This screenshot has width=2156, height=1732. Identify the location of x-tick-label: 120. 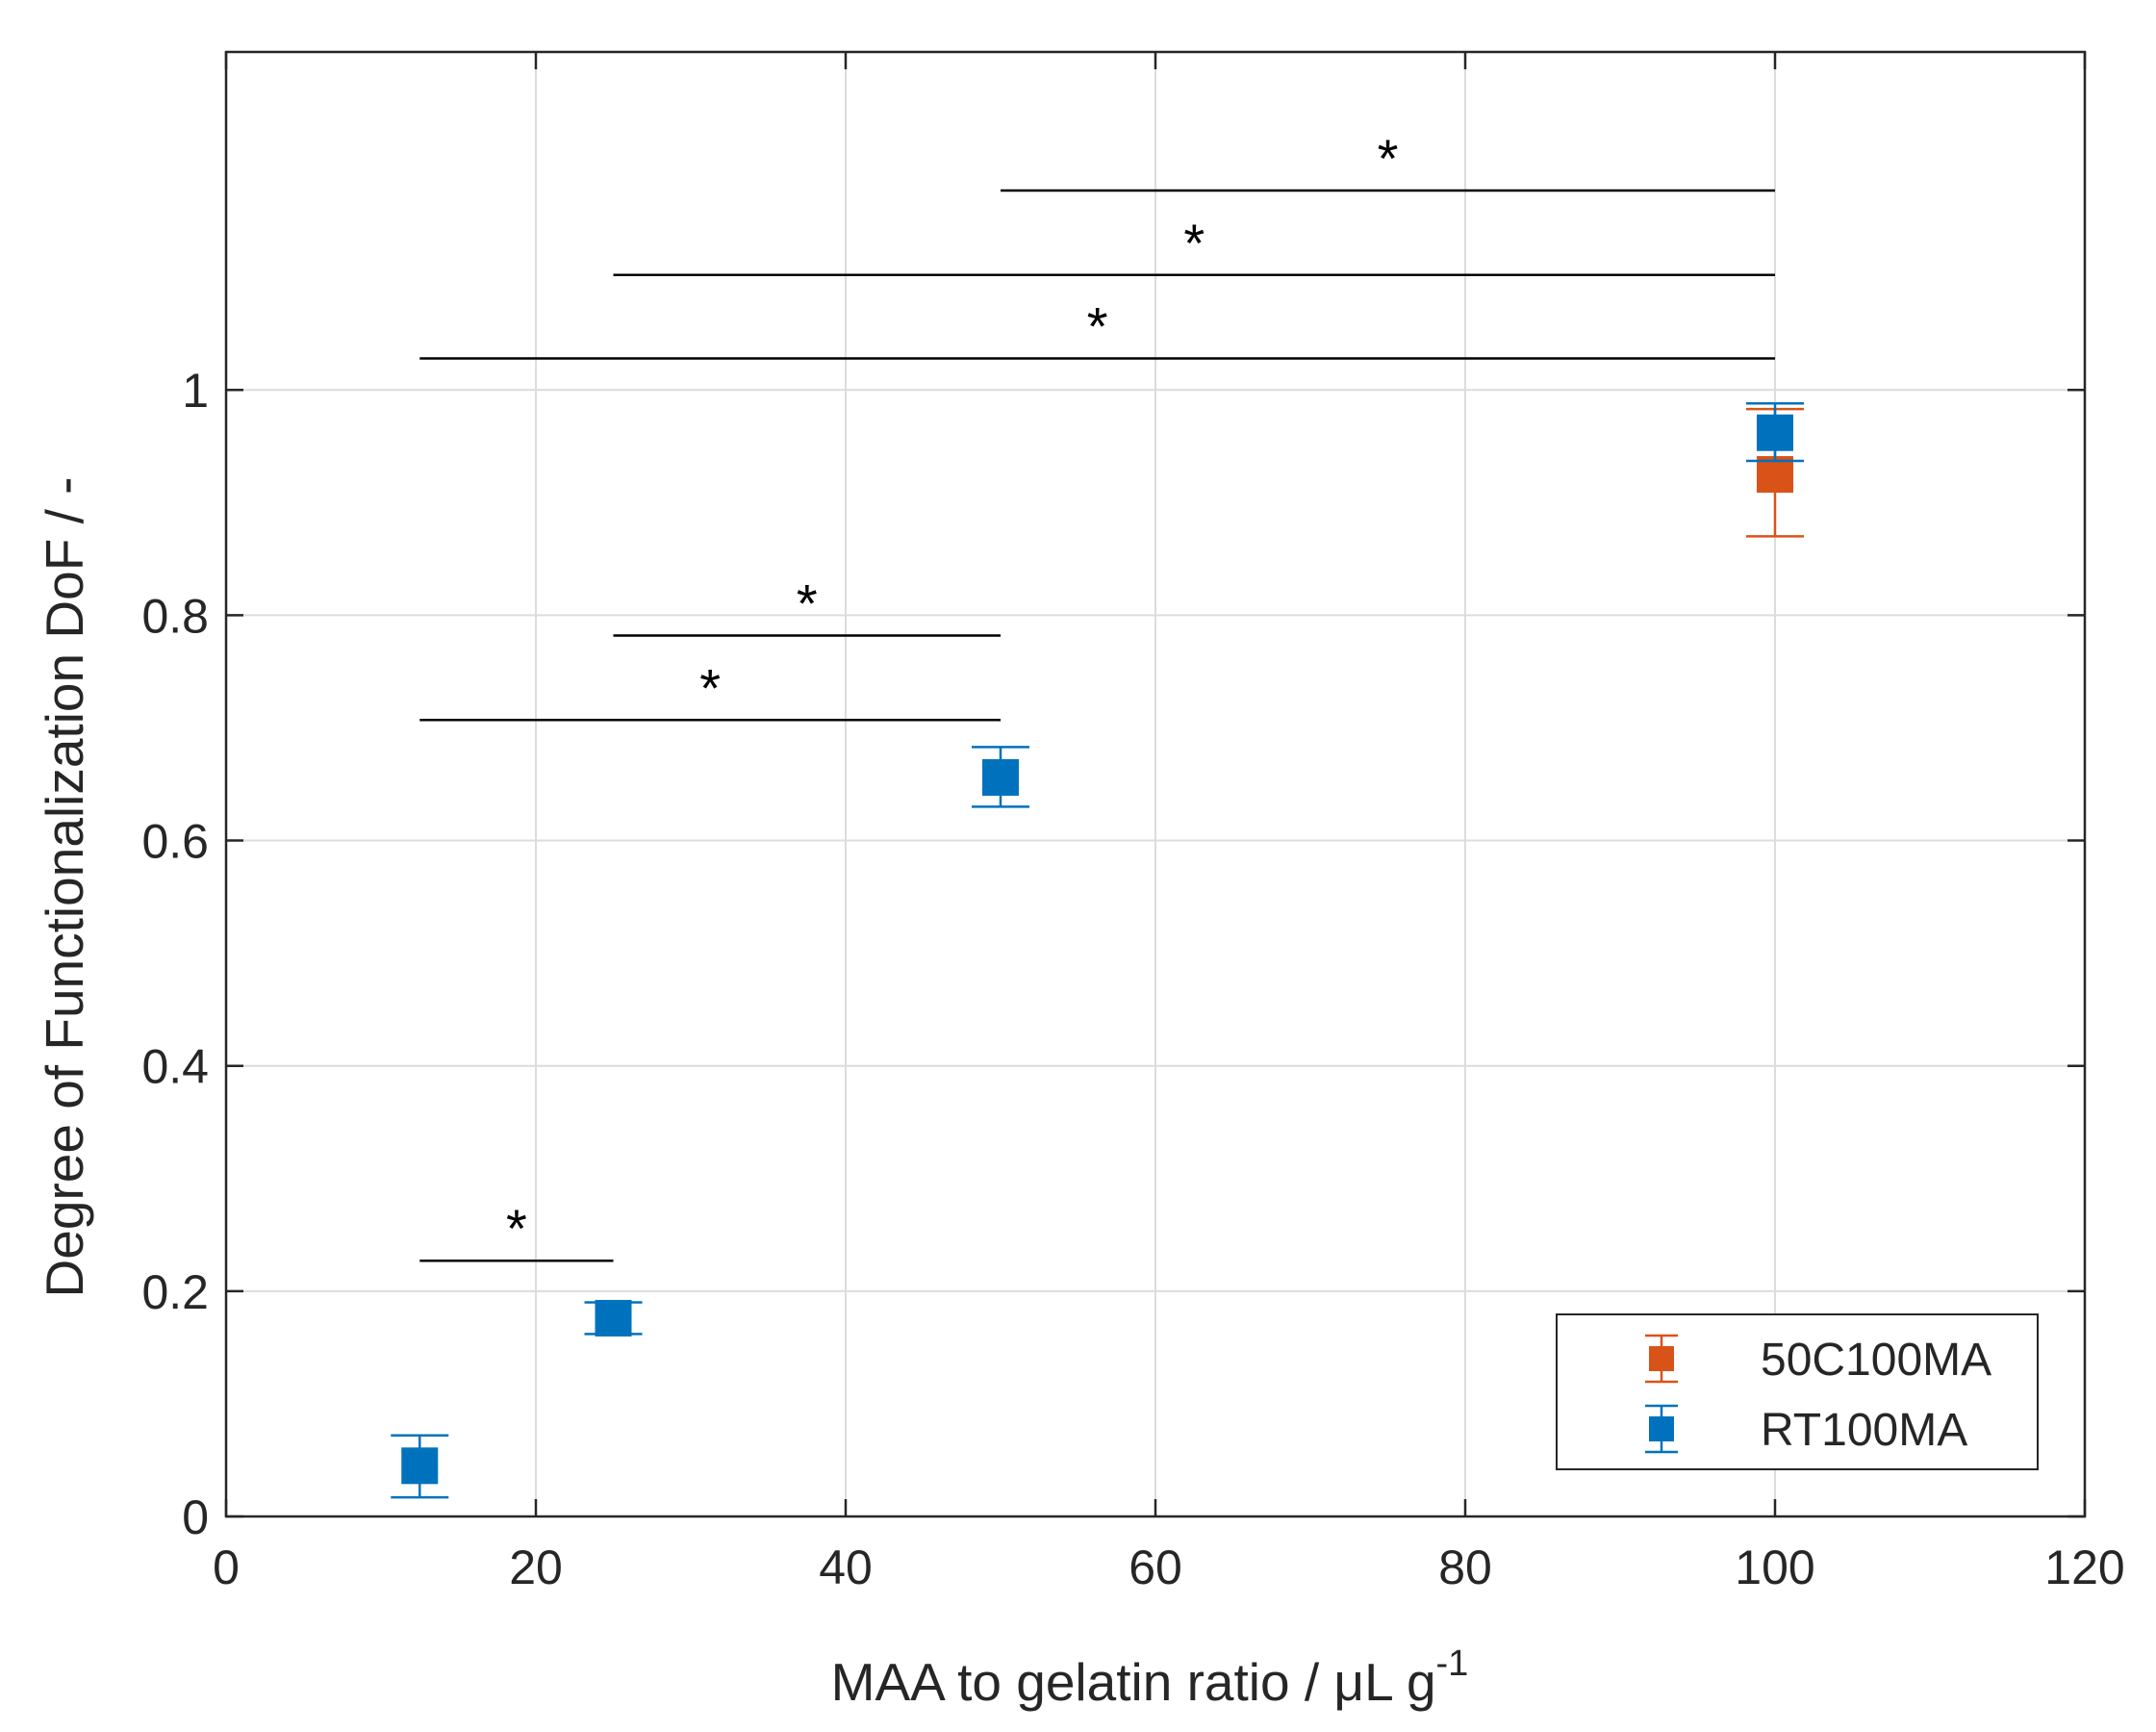
(2084, 1567).